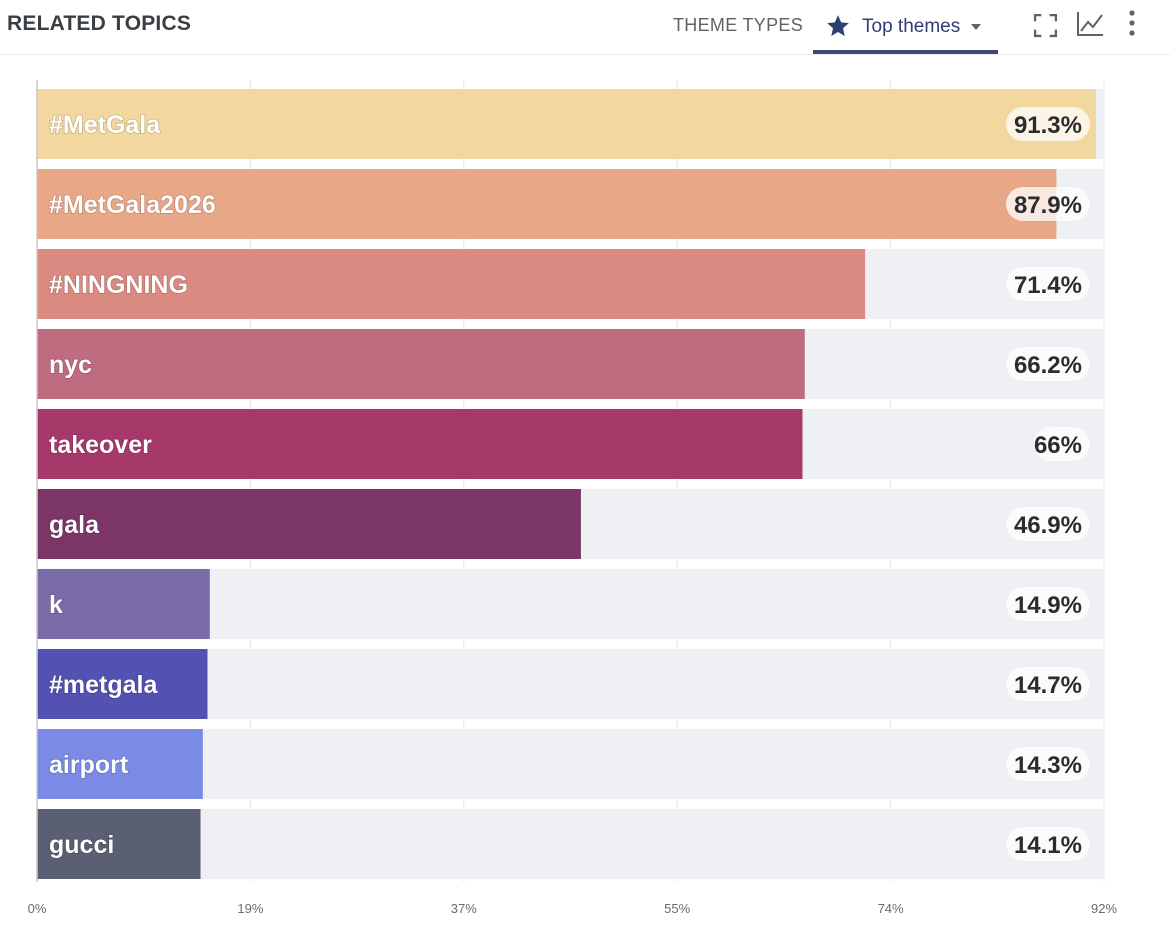 This screenshot has width=1170, height=939. I want to click on line-chart-icon, so click(1090, 24).